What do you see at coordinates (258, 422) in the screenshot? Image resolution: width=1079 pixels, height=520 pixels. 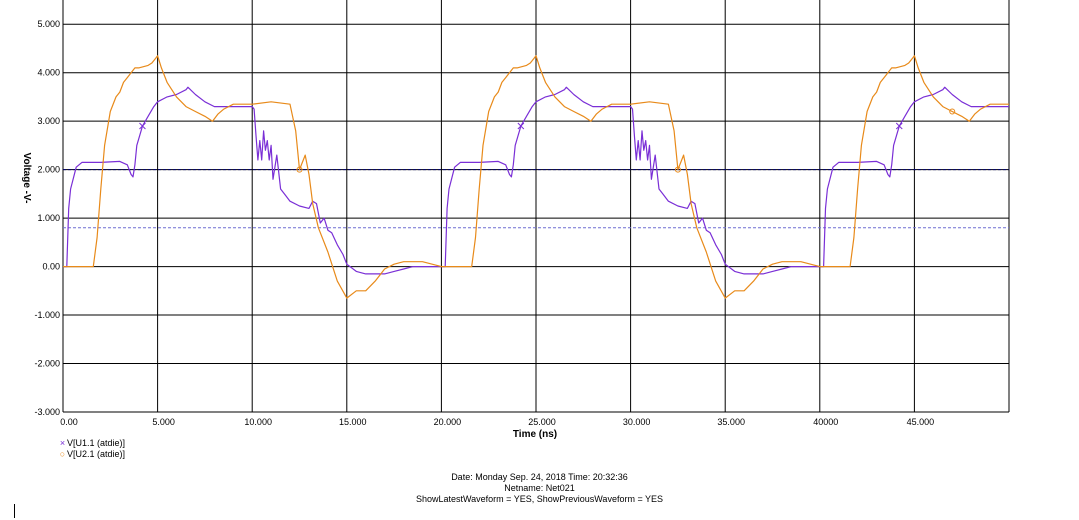 I see `x-tick-label: 10.000` at bounding box center [258, 422].